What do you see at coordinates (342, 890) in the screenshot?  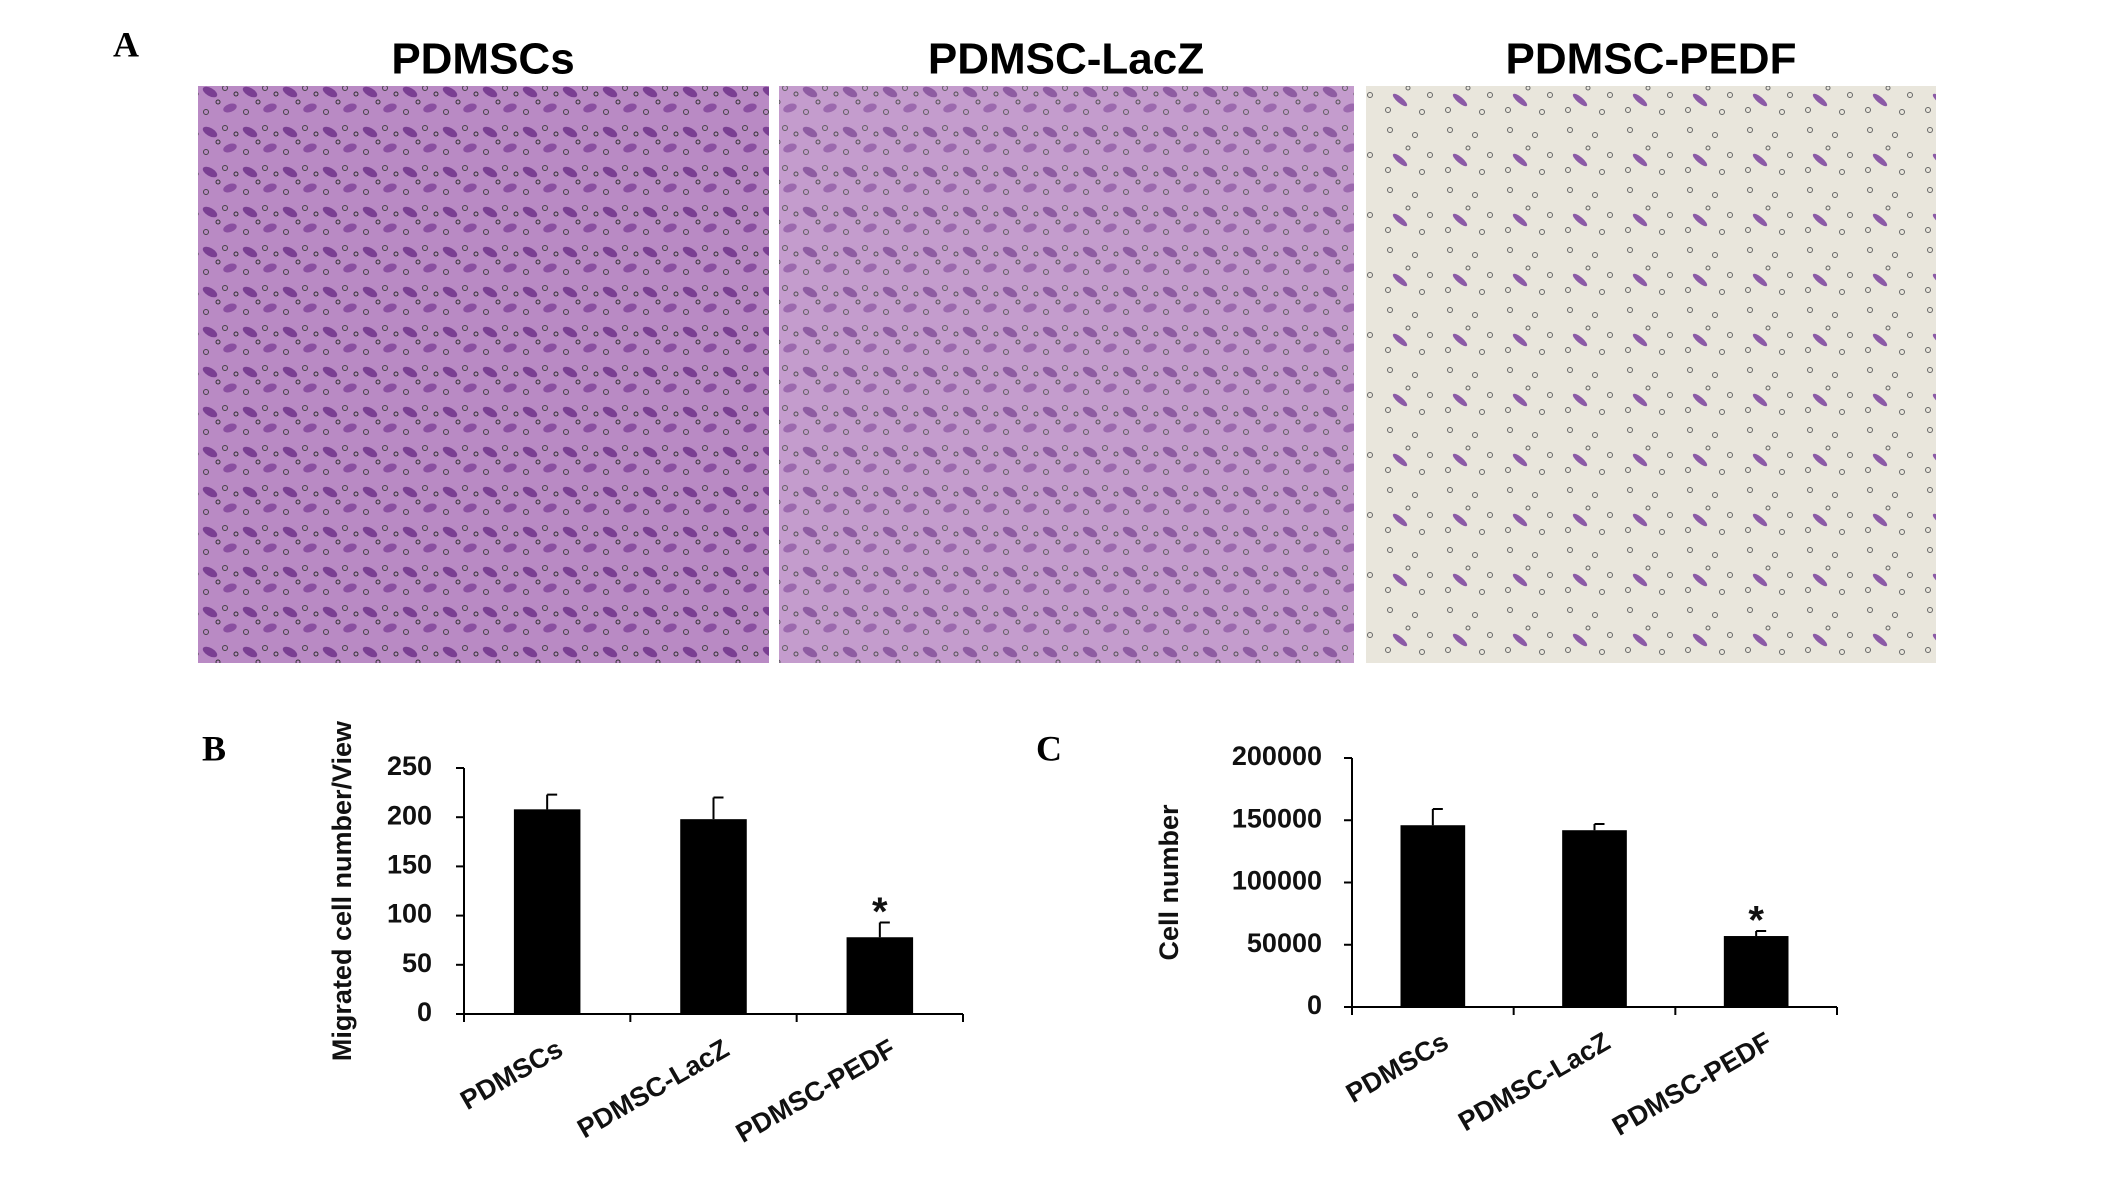 I see `y-axis-label: Migrated cell number/View` at bounding box center [342, 890].